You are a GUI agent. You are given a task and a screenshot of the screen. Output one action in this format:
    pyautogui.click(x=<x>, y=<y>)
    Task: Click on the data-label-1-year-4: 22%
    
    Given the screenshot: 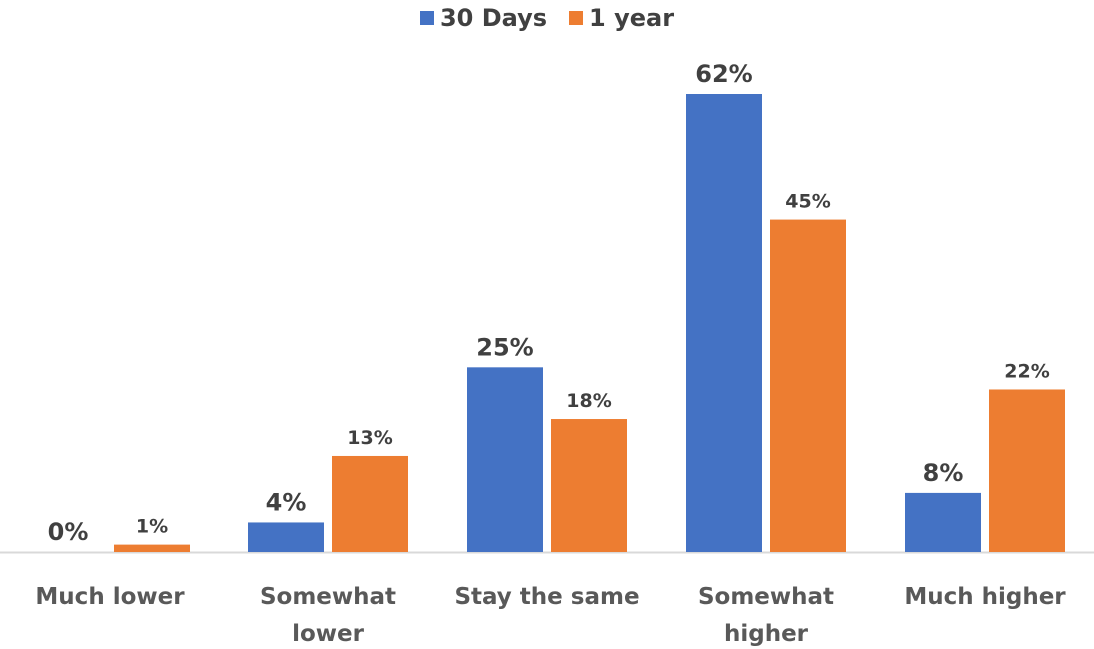 What is the action you would take?
    pyautogui.click(x=1026, y=371)
    